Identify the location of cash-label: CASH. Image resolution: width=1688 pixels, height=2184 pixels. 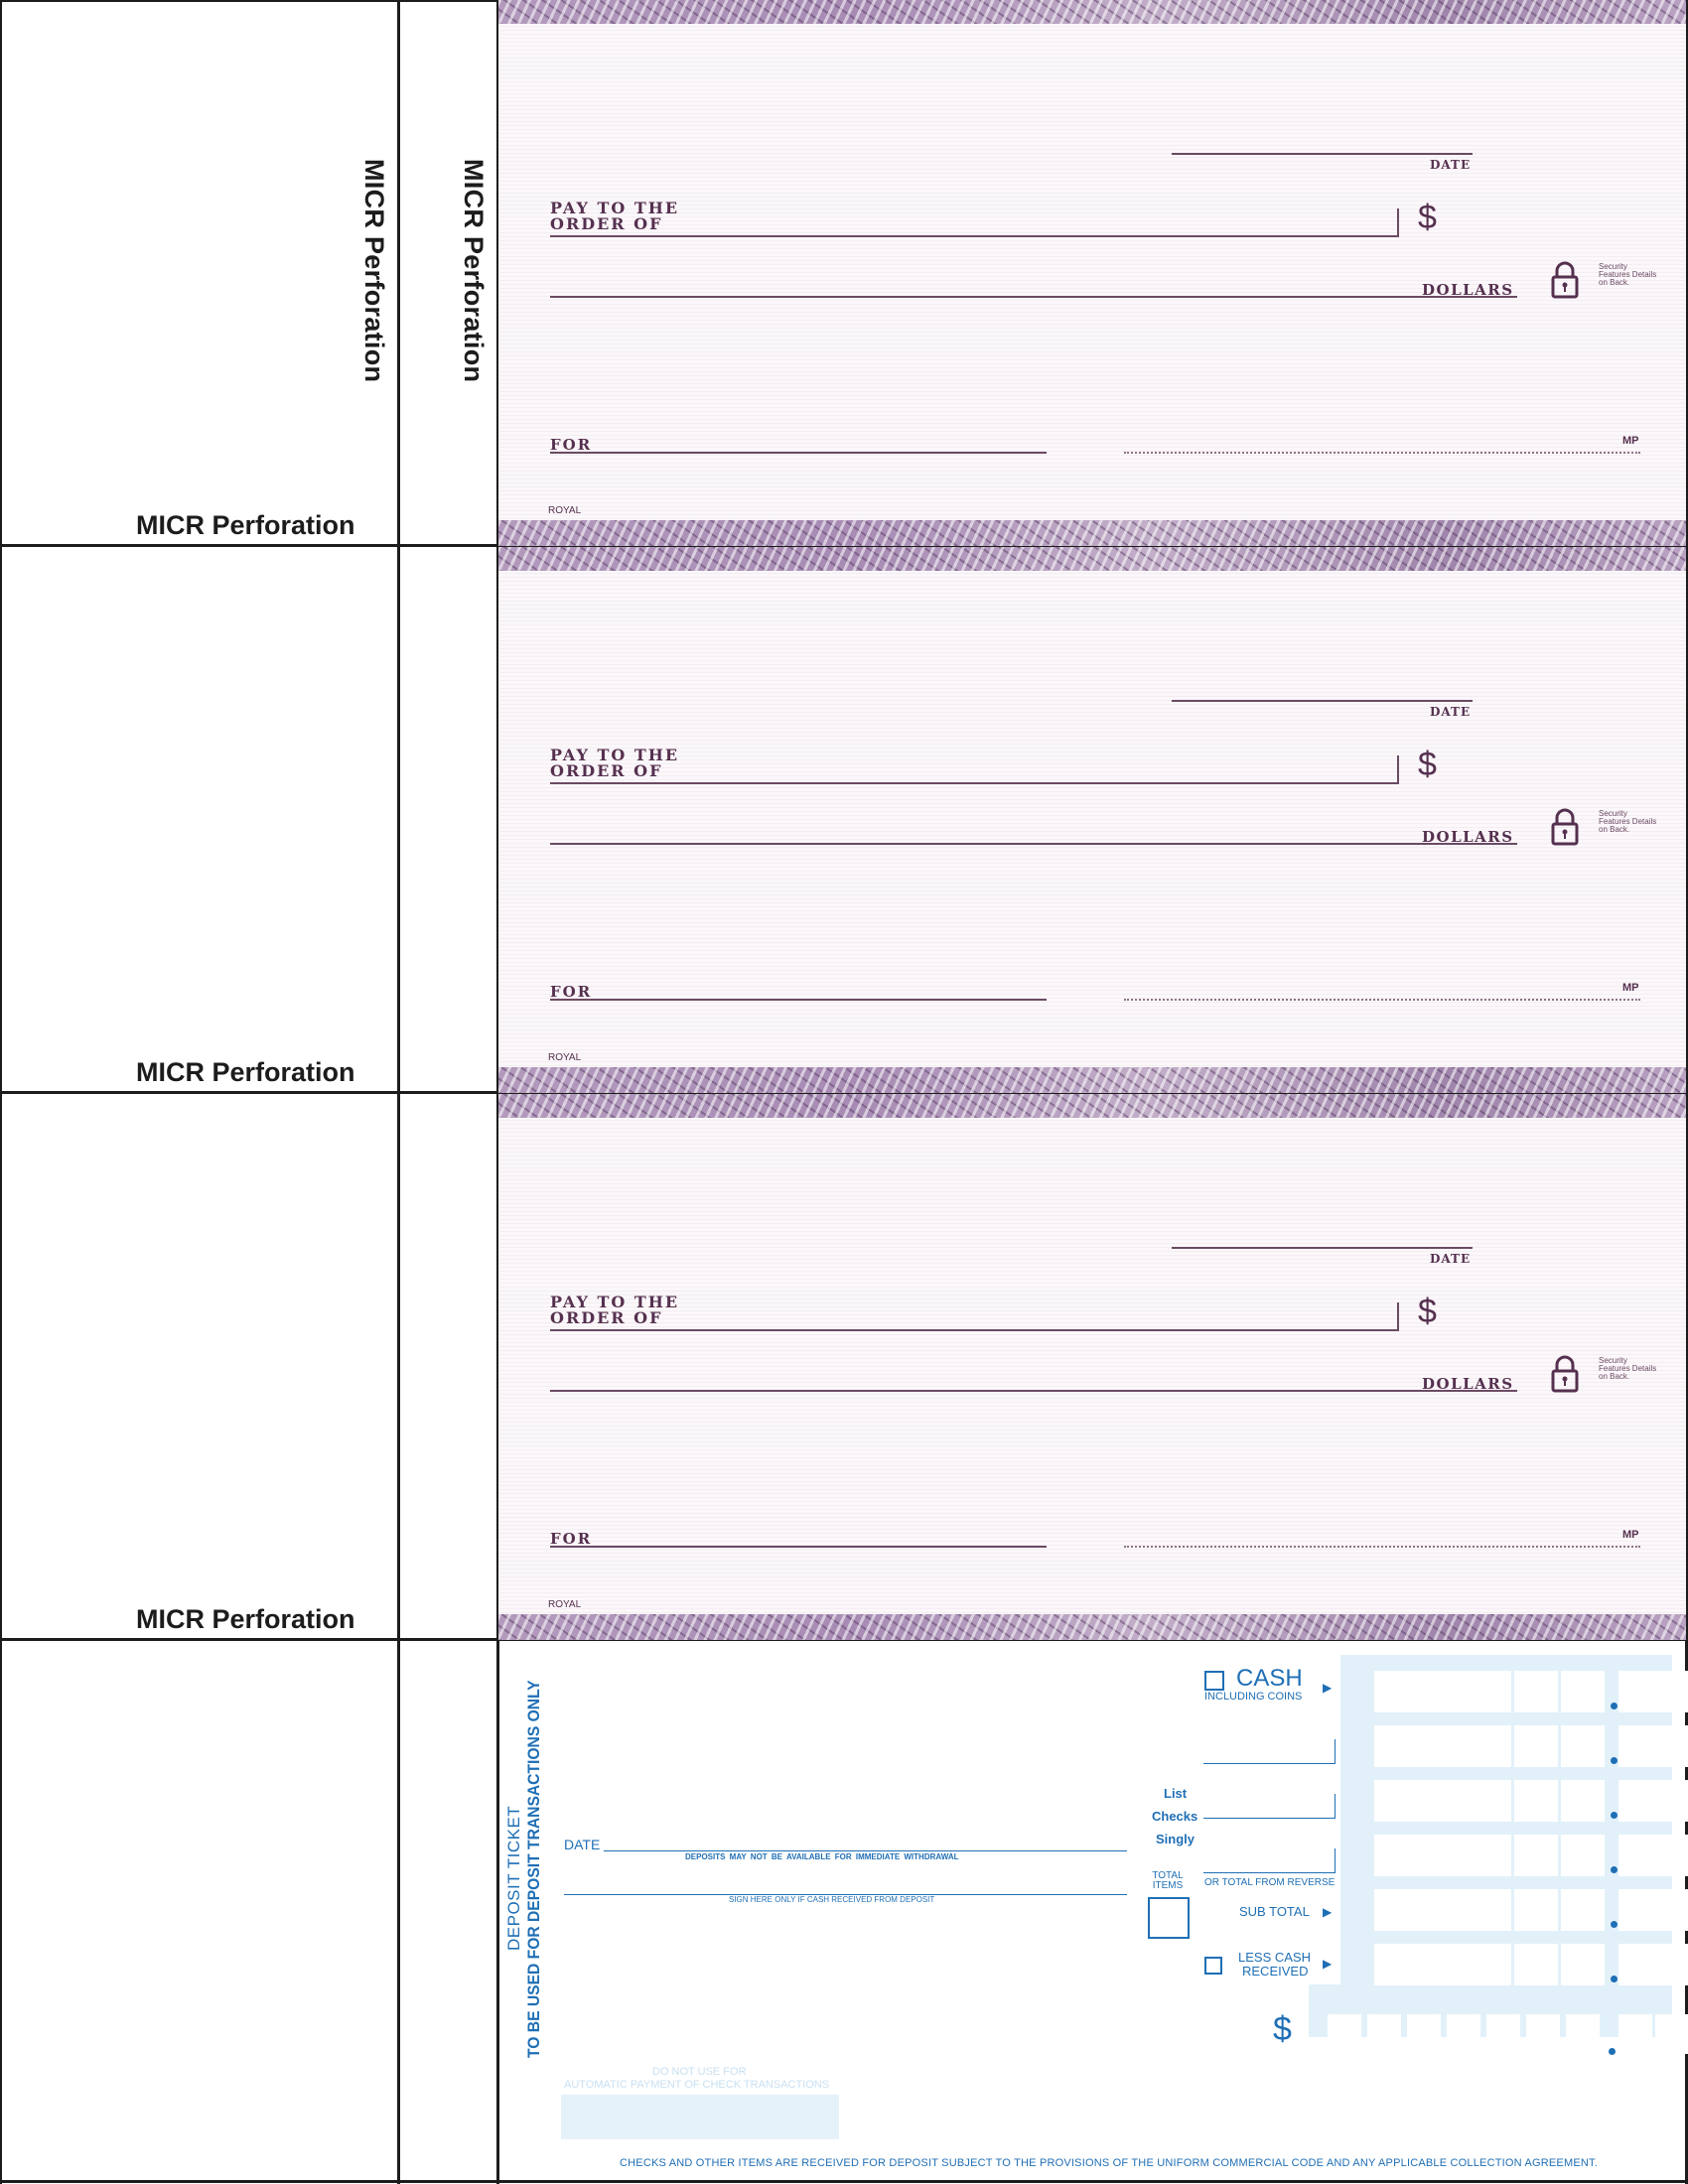
(1269, 1678).